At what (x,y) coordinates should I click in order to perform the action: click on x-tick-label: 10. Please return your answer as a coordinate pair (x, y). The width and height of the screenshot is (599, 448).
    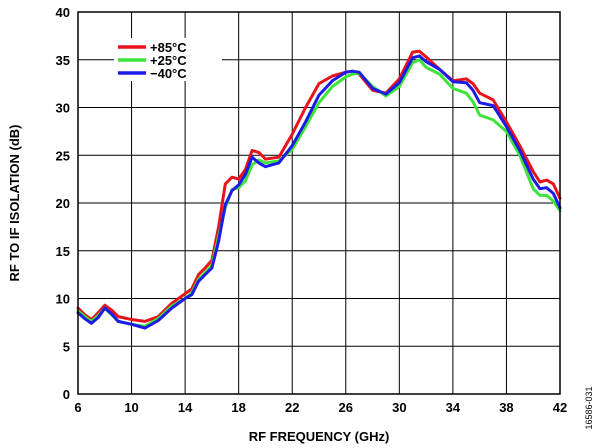
    Looking at the image, I should click on (131, 407).